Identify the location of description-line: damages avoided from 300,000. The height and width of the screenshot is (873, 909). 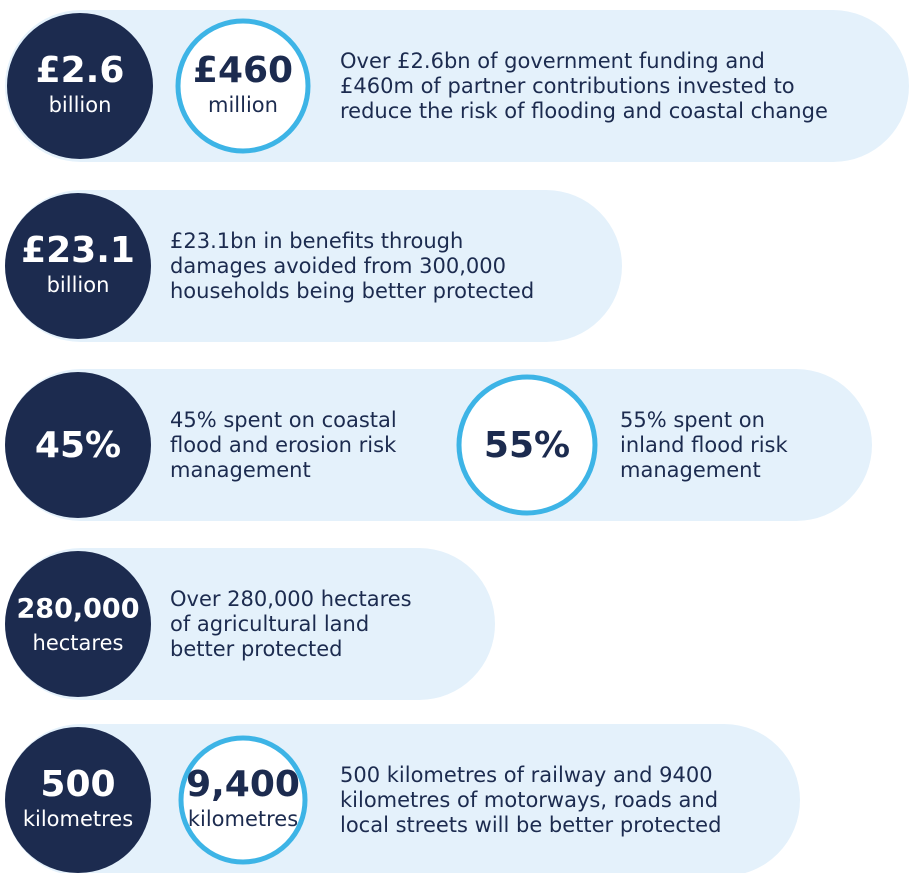
(338, 266).